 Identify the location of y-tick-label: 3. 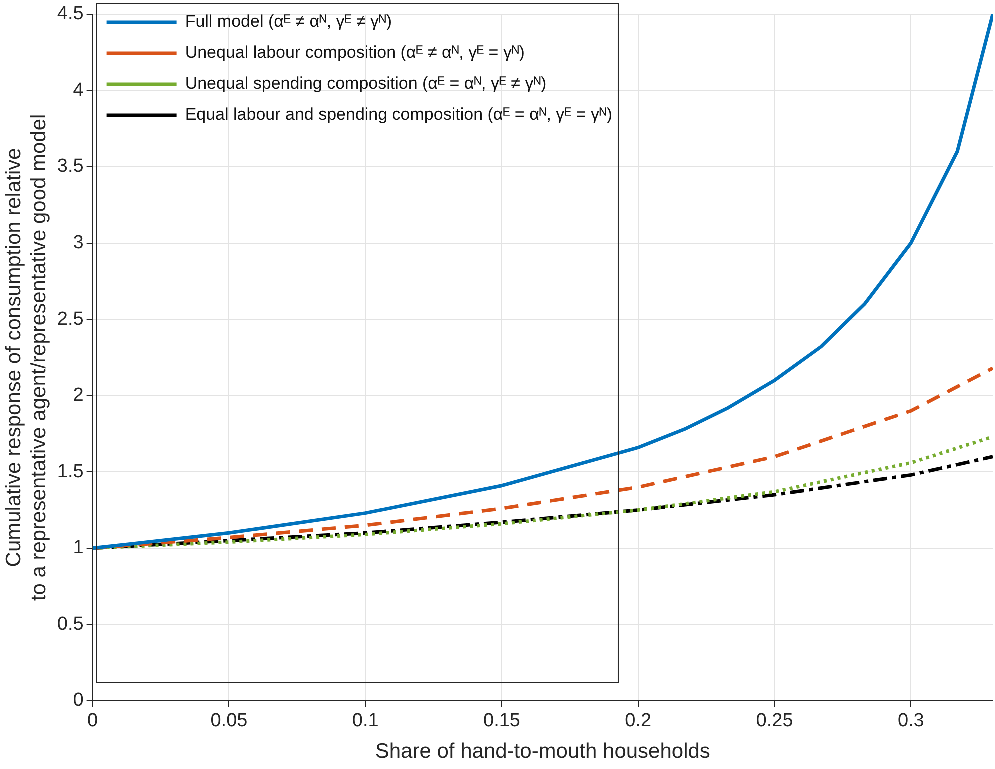
(78, 243).